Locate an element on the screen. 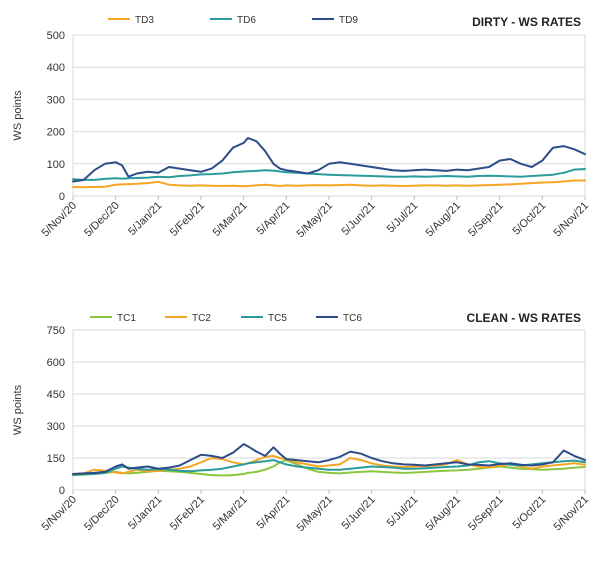  legend-item-td9: TD9 is located at coordinates (335, 20).